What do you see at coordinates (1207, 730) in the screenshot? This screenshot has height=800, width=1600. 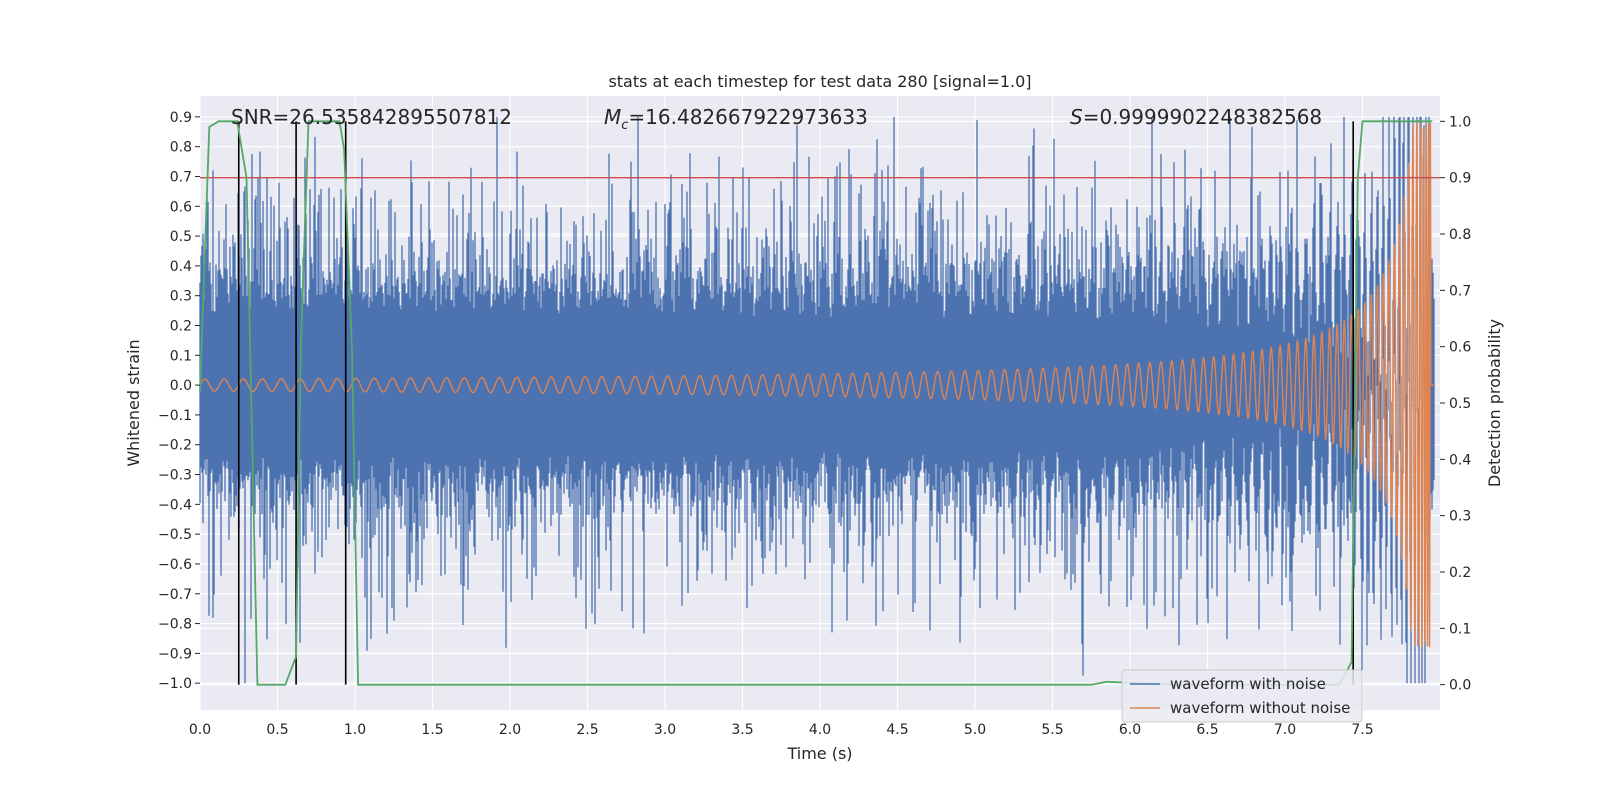 I see `x-tick-label: 6.5` at bounding box center [1207, 730].